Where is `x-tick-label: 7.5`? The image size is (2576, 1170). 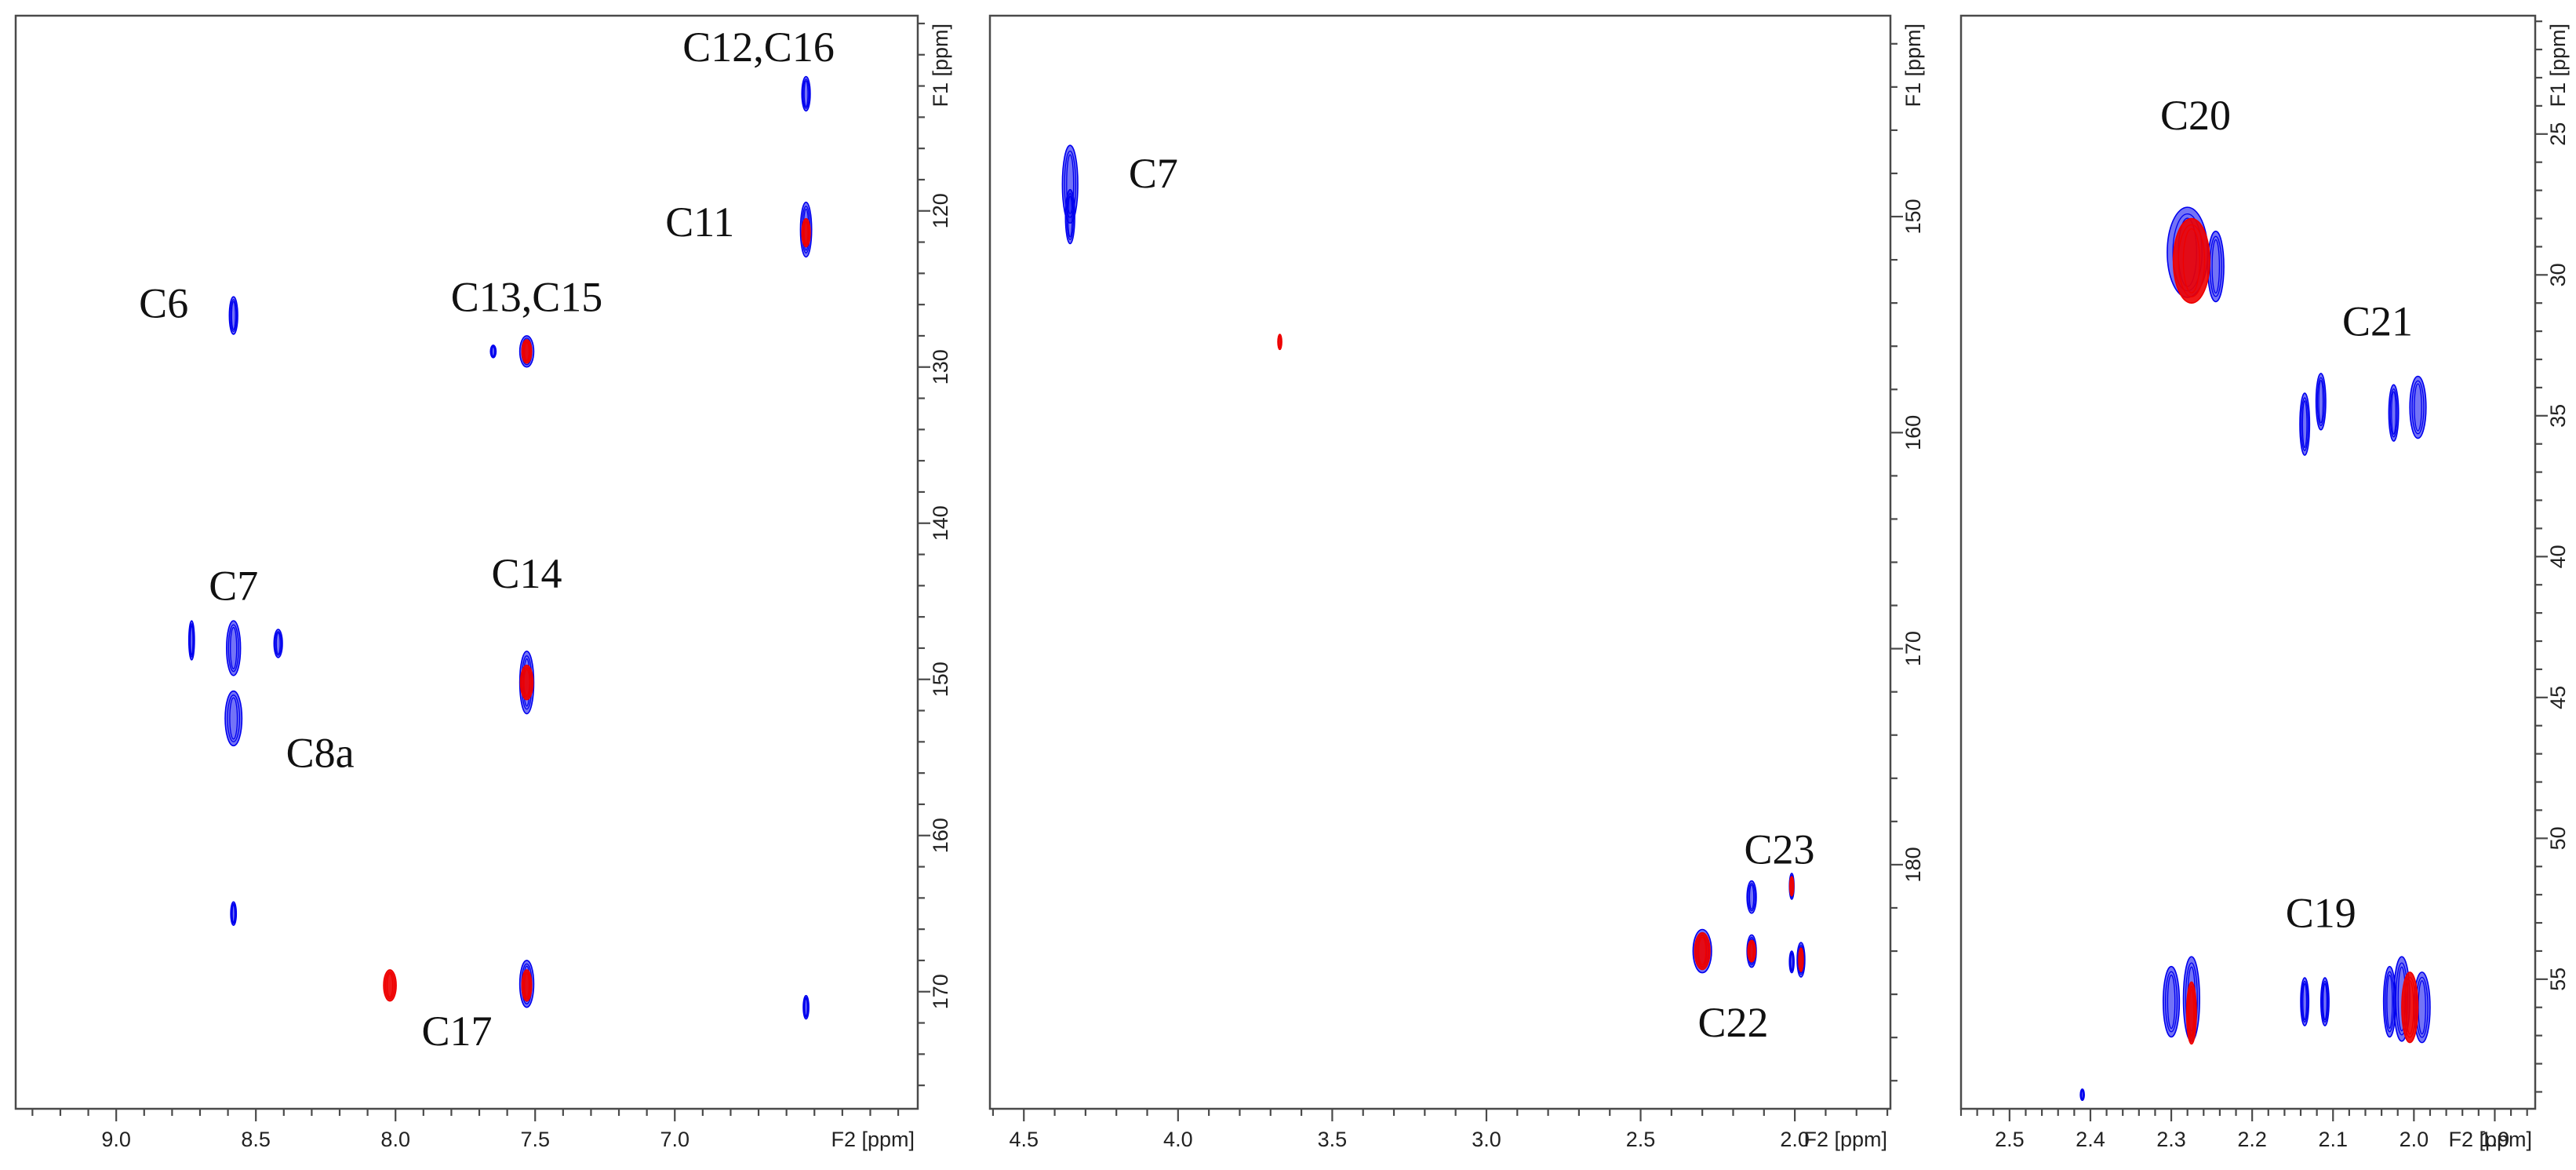 x-tick-label: 7.5 is located at coordinates (535, 1139).